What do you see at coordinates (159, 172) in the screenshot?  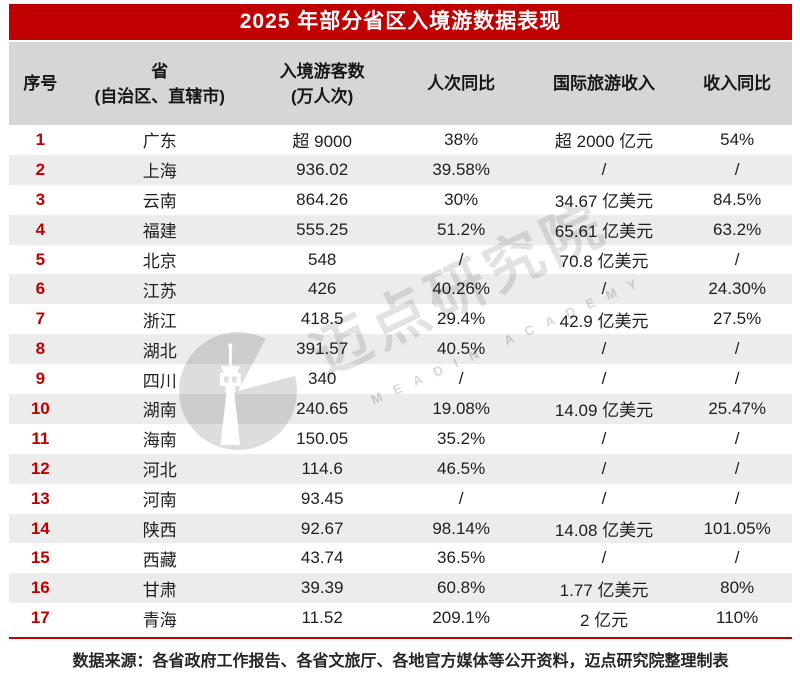 I see `province-name: 上海` at bounding box center [159, 172].